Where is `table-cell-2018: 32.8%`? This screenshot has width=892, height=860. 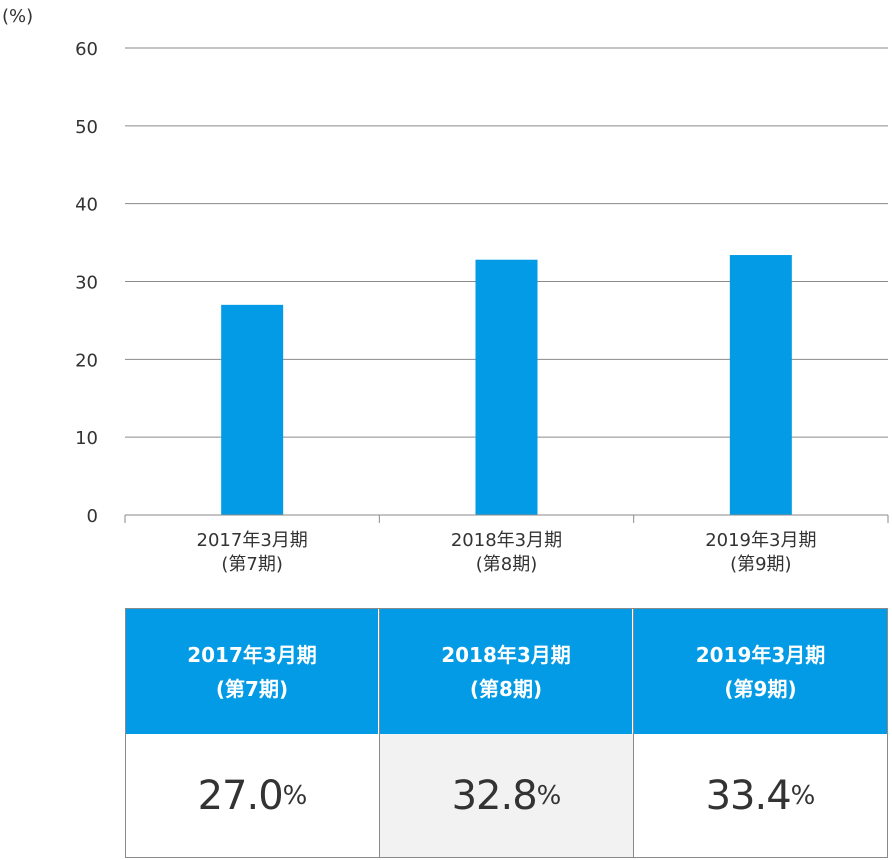 table-cell-2018: 32.8% is located at coordinates (506, 795).